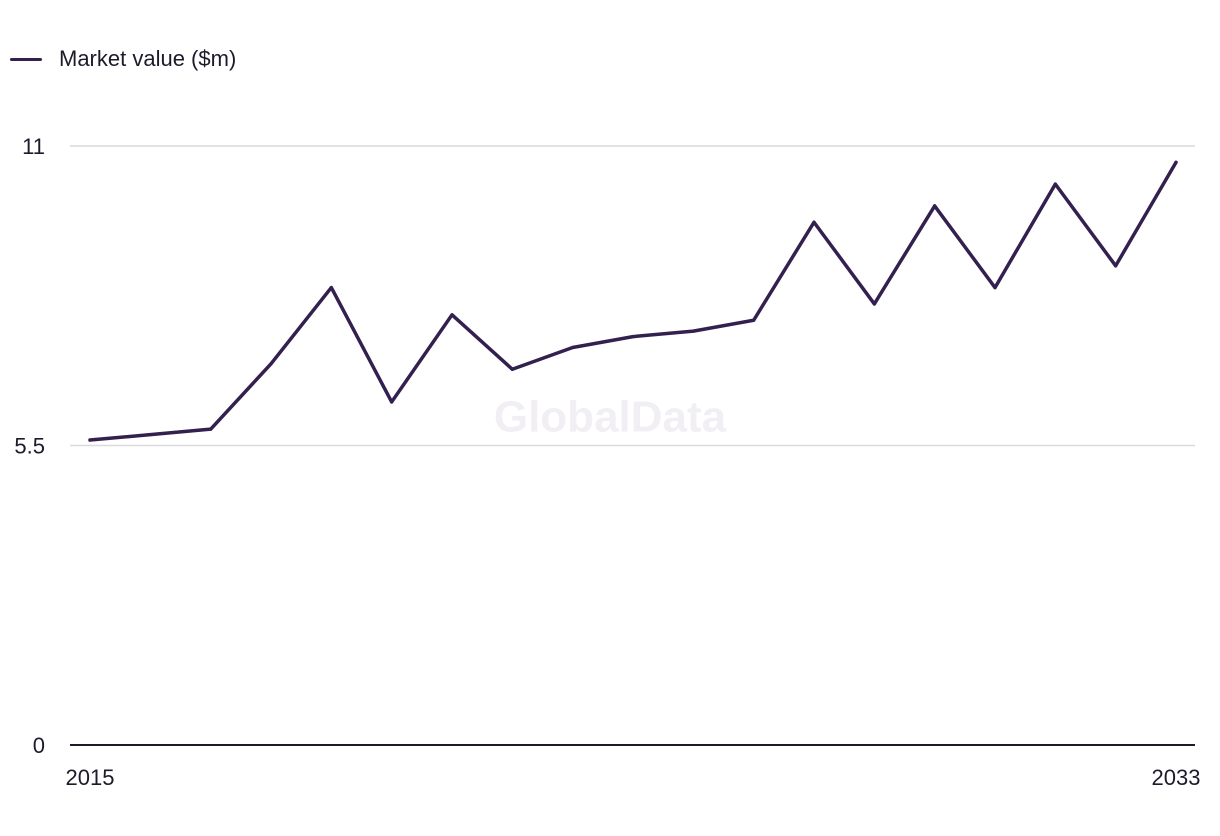 The image size is (1220, 836). What do you see at coordinates (29, 446) in the screenshot?
I see `y-tick-label: 5.5` at bounding box center [29, 446].